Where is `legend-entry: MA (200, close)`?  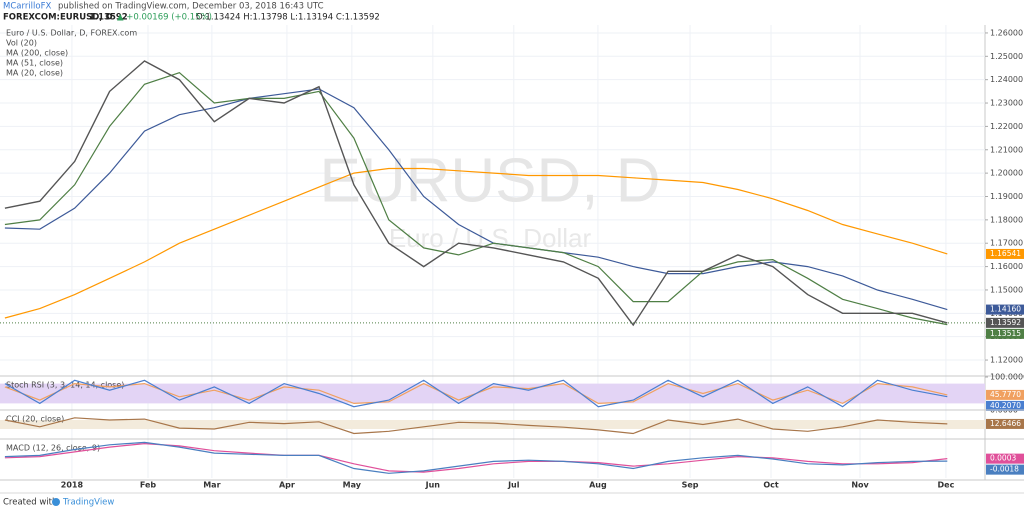
legend-entry: MA (200, close) is located at coordinates (37, 53).